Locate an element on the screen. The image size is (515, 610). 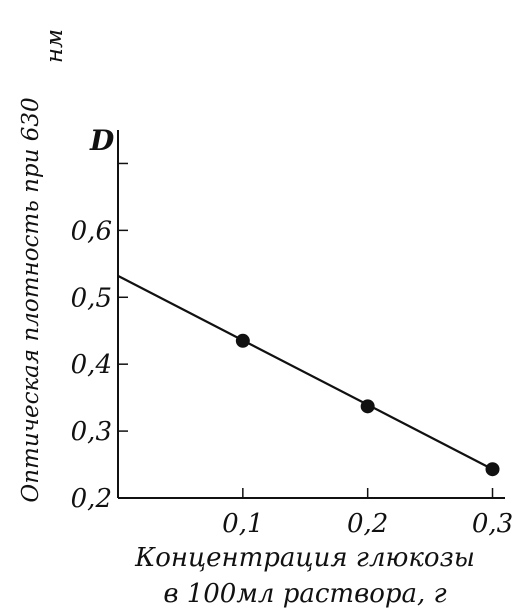
x-tick-label: 0,2 is located at coordinates (367, 524).